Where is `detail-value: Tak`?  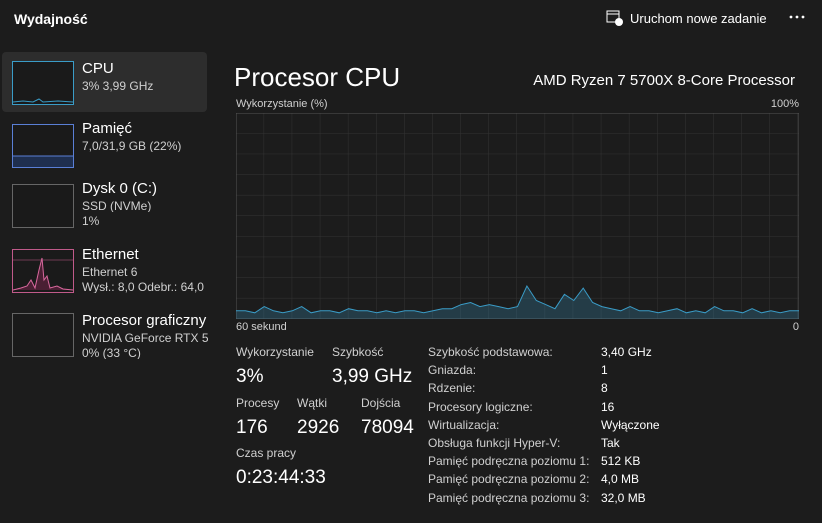 detail-value: Tak is located at coordinates (610, 443).